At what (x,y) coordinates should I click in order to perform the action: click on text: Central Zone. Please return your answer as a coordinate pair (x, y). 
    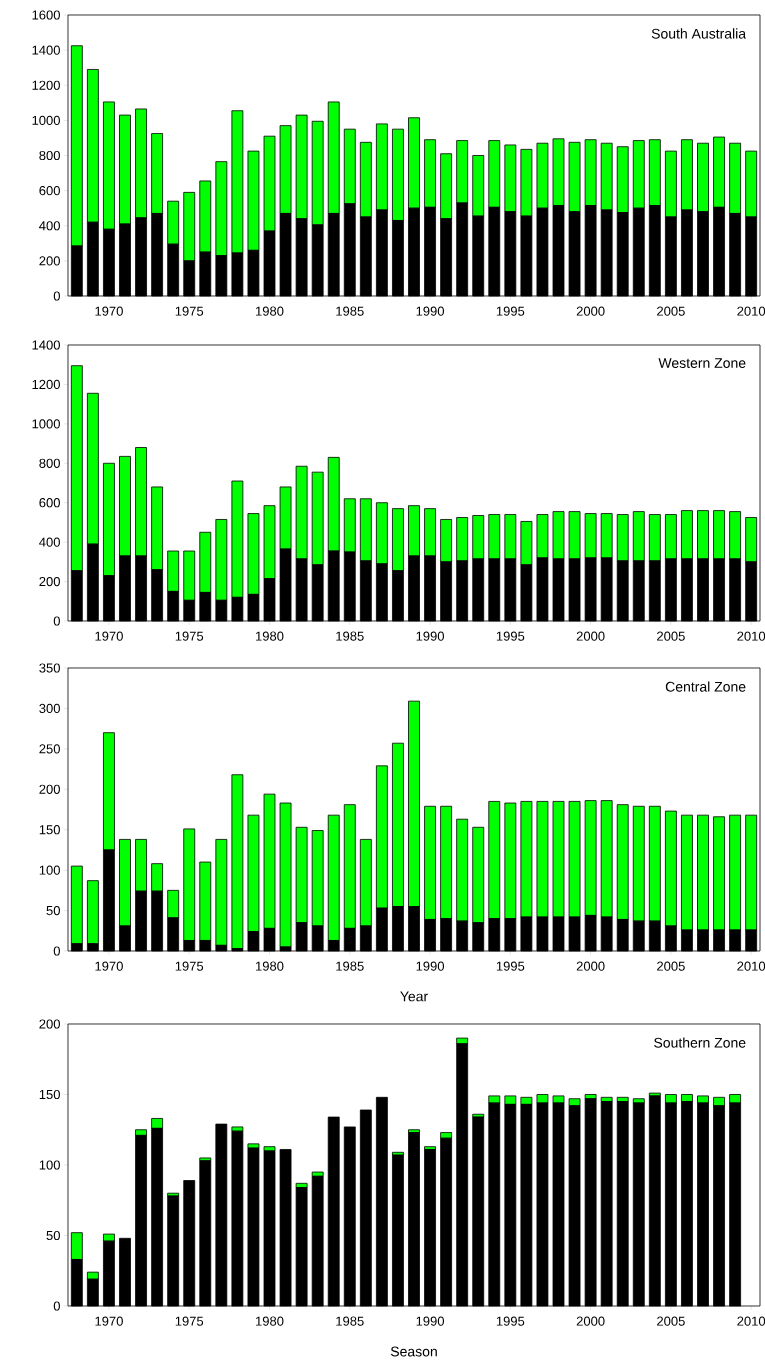
    Looking at the image, I should click on (705, 686).